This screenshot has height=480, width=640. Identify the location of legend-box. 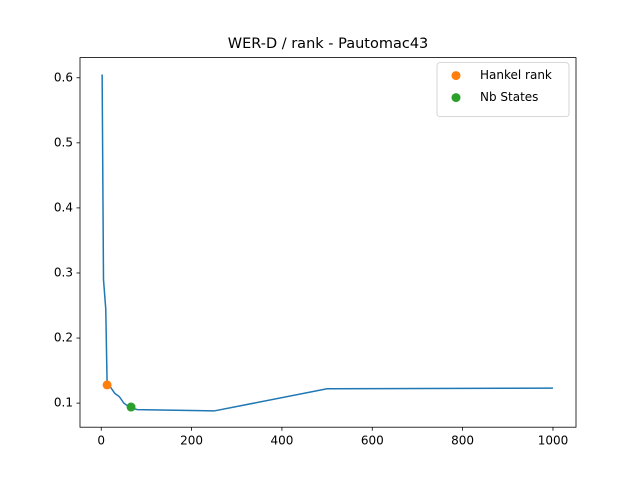
(503, 89).